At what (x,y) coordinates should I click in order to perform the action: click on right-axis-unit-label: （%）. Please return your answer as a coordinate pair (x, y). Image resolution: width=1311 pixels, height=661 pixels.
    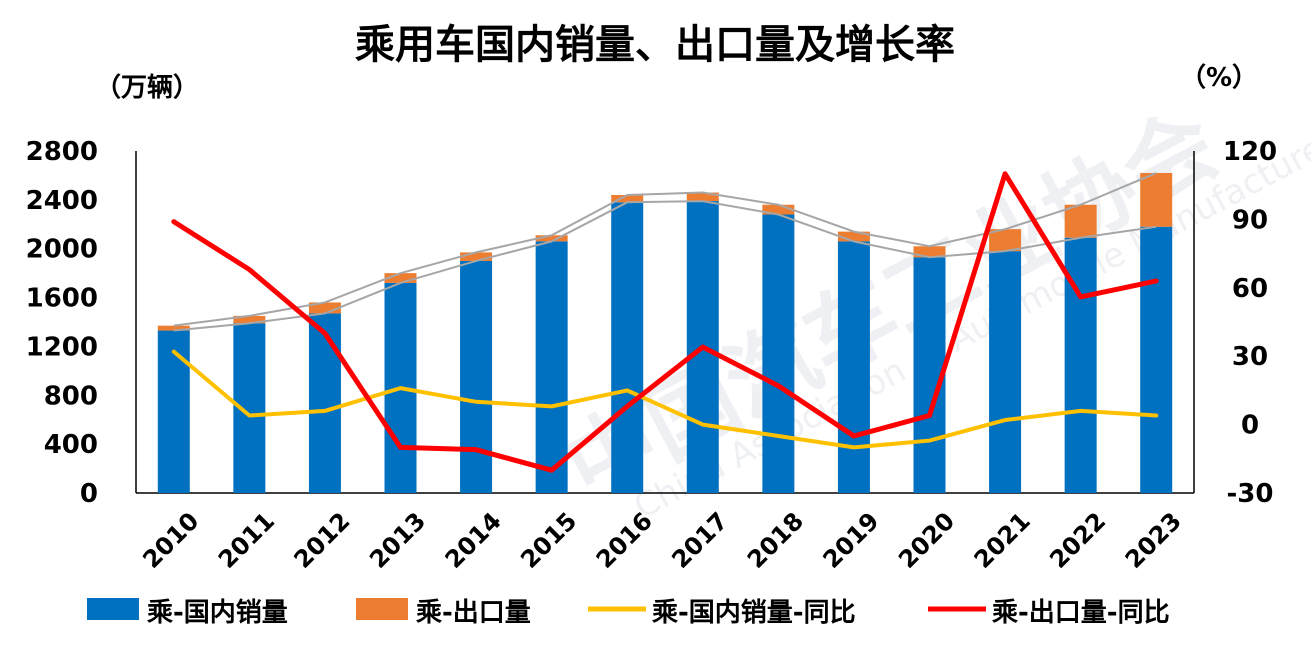
    Looking at the image, I should click on (1219, 78).